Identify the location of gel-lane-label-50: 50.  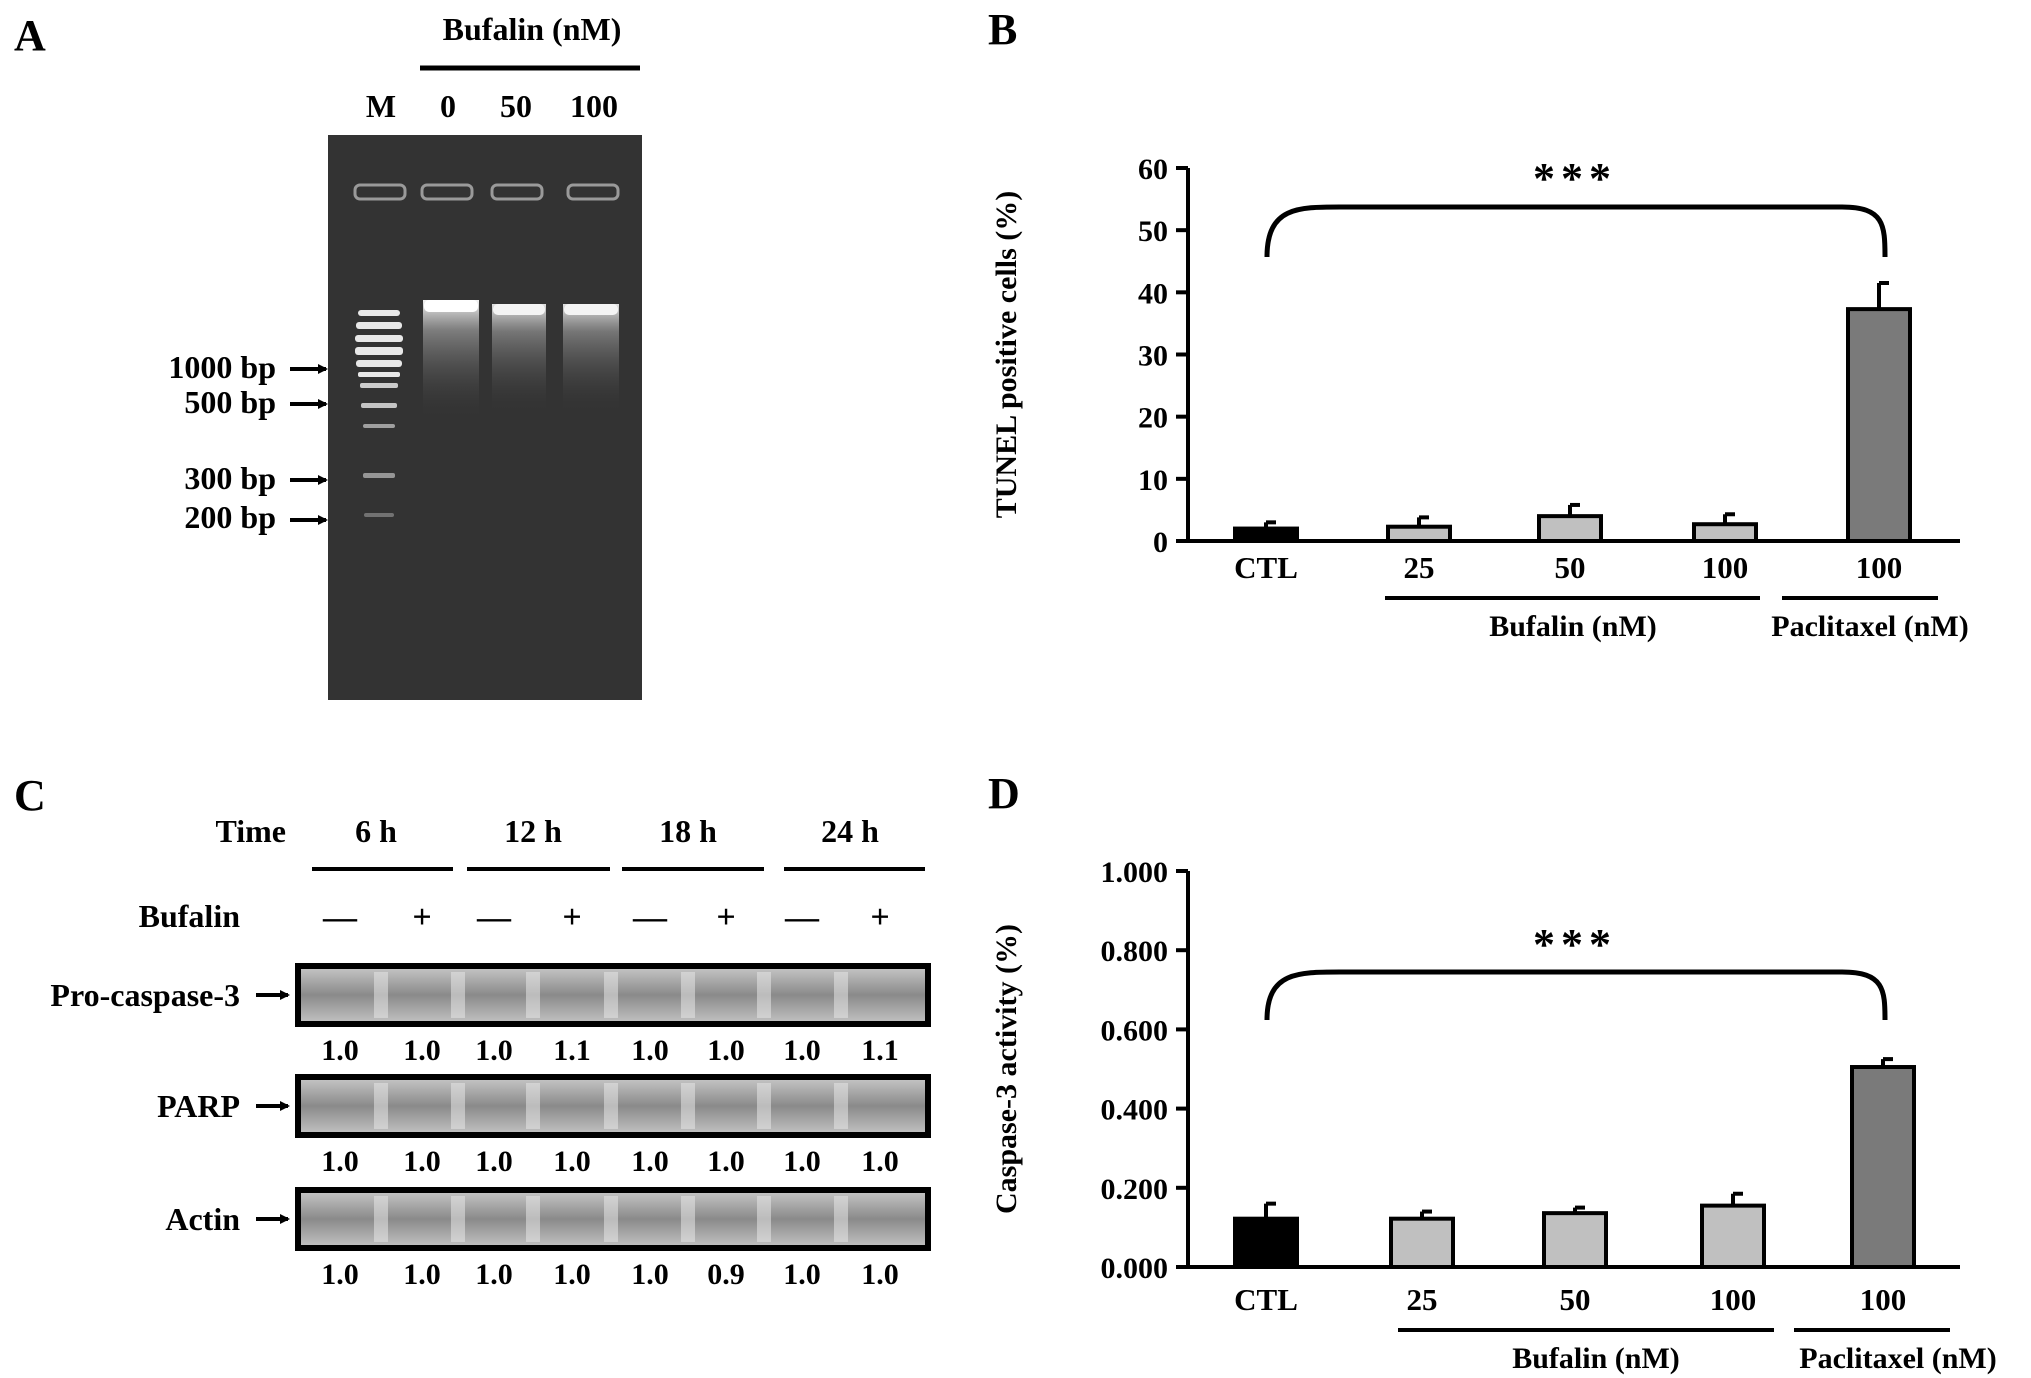
(516, 106).